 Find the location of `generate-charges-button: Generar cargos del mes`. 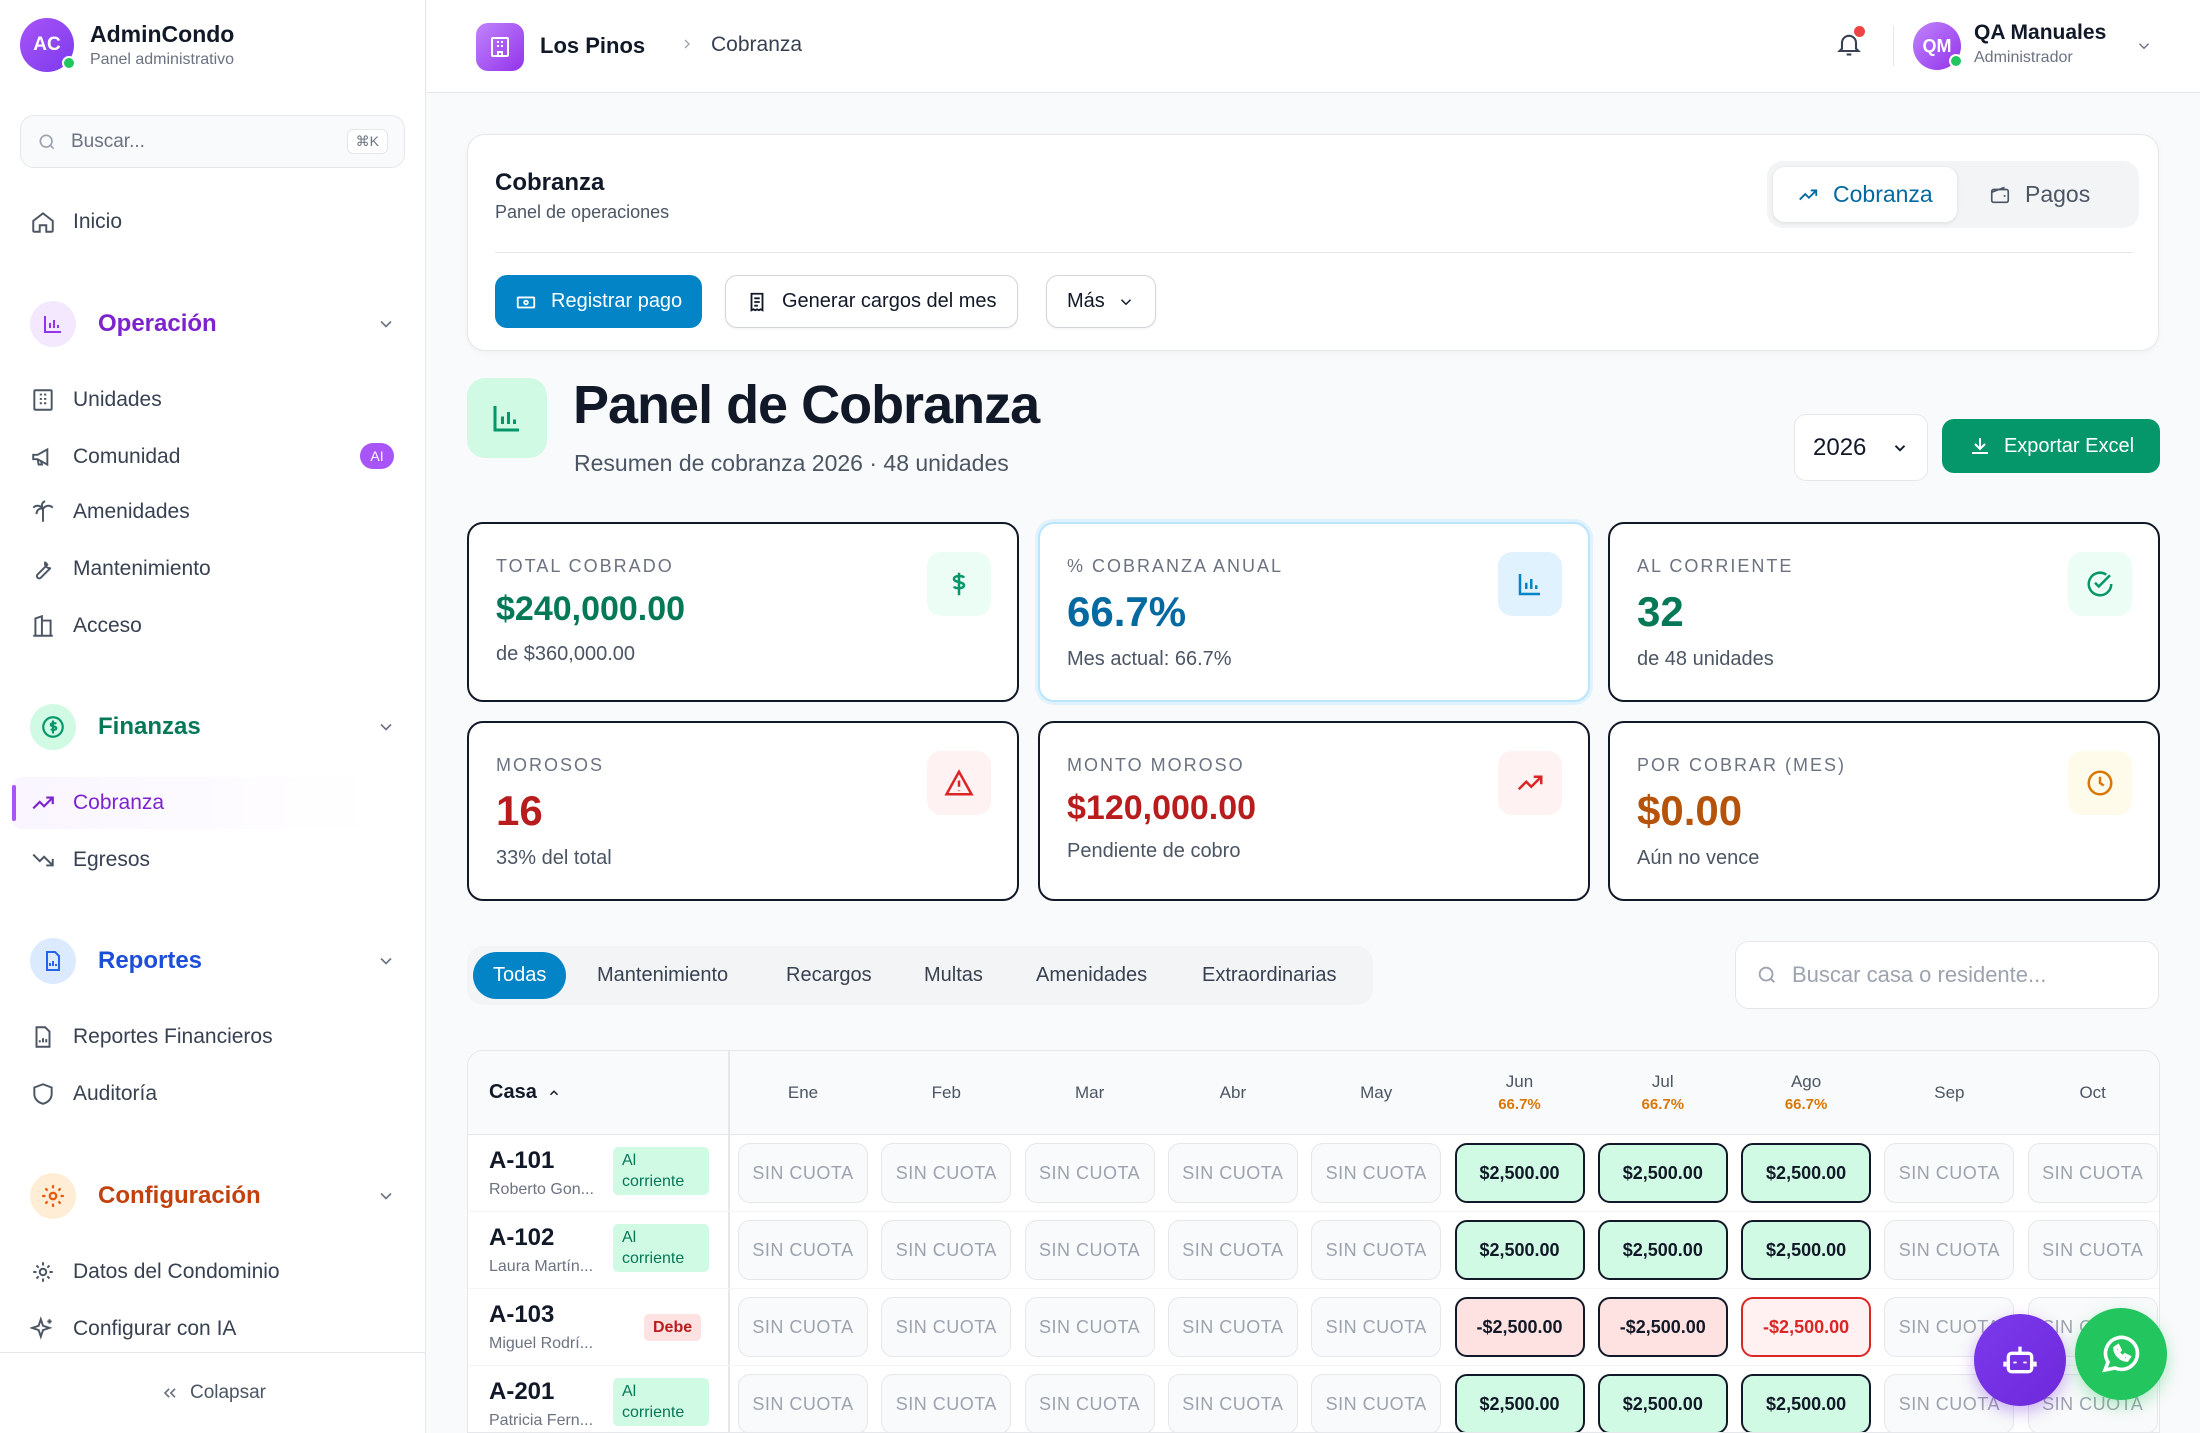

generate-charges-button: Generar cargos del mes is located at coordinates (871, 301).